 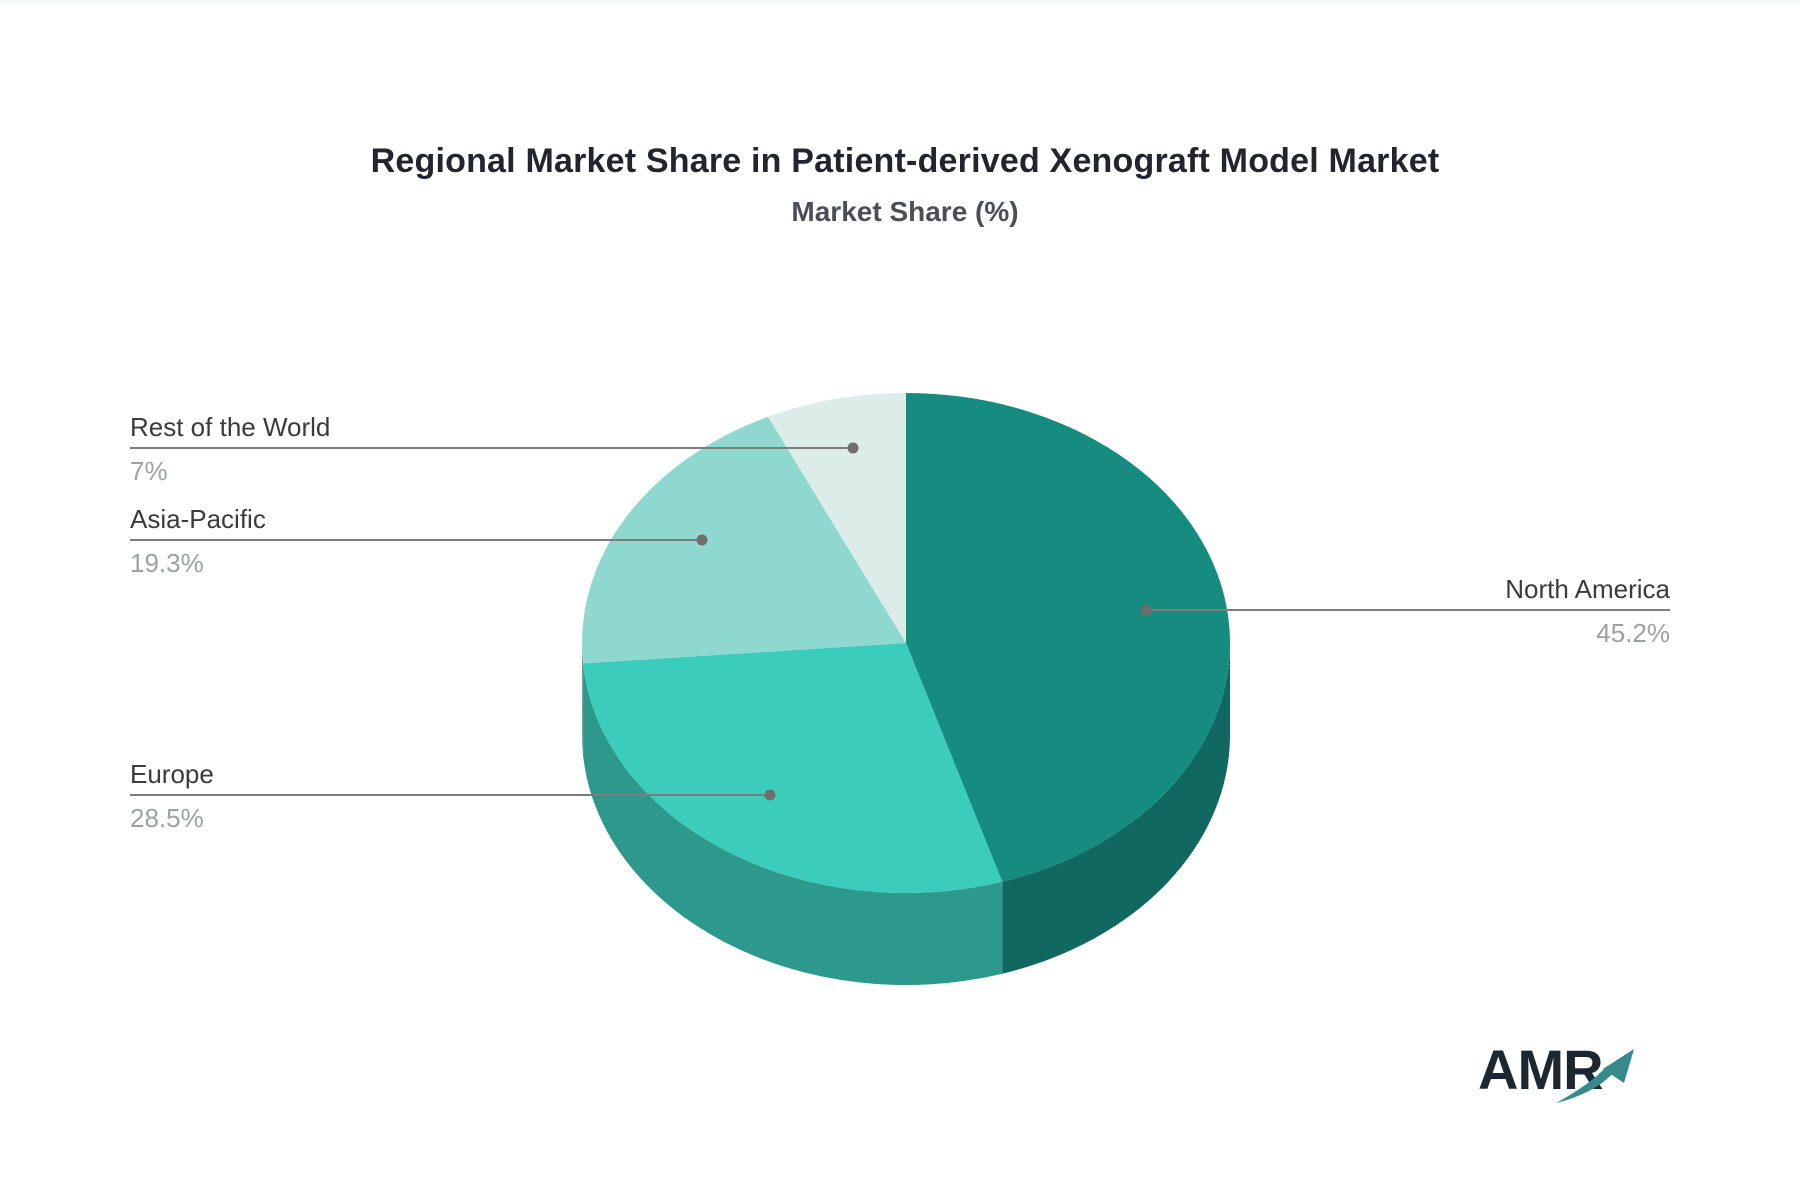 What do you see at coordinates (770, 795) in the screenshot?
I see `leader-dot-europe` at bounding box center [770, 795].